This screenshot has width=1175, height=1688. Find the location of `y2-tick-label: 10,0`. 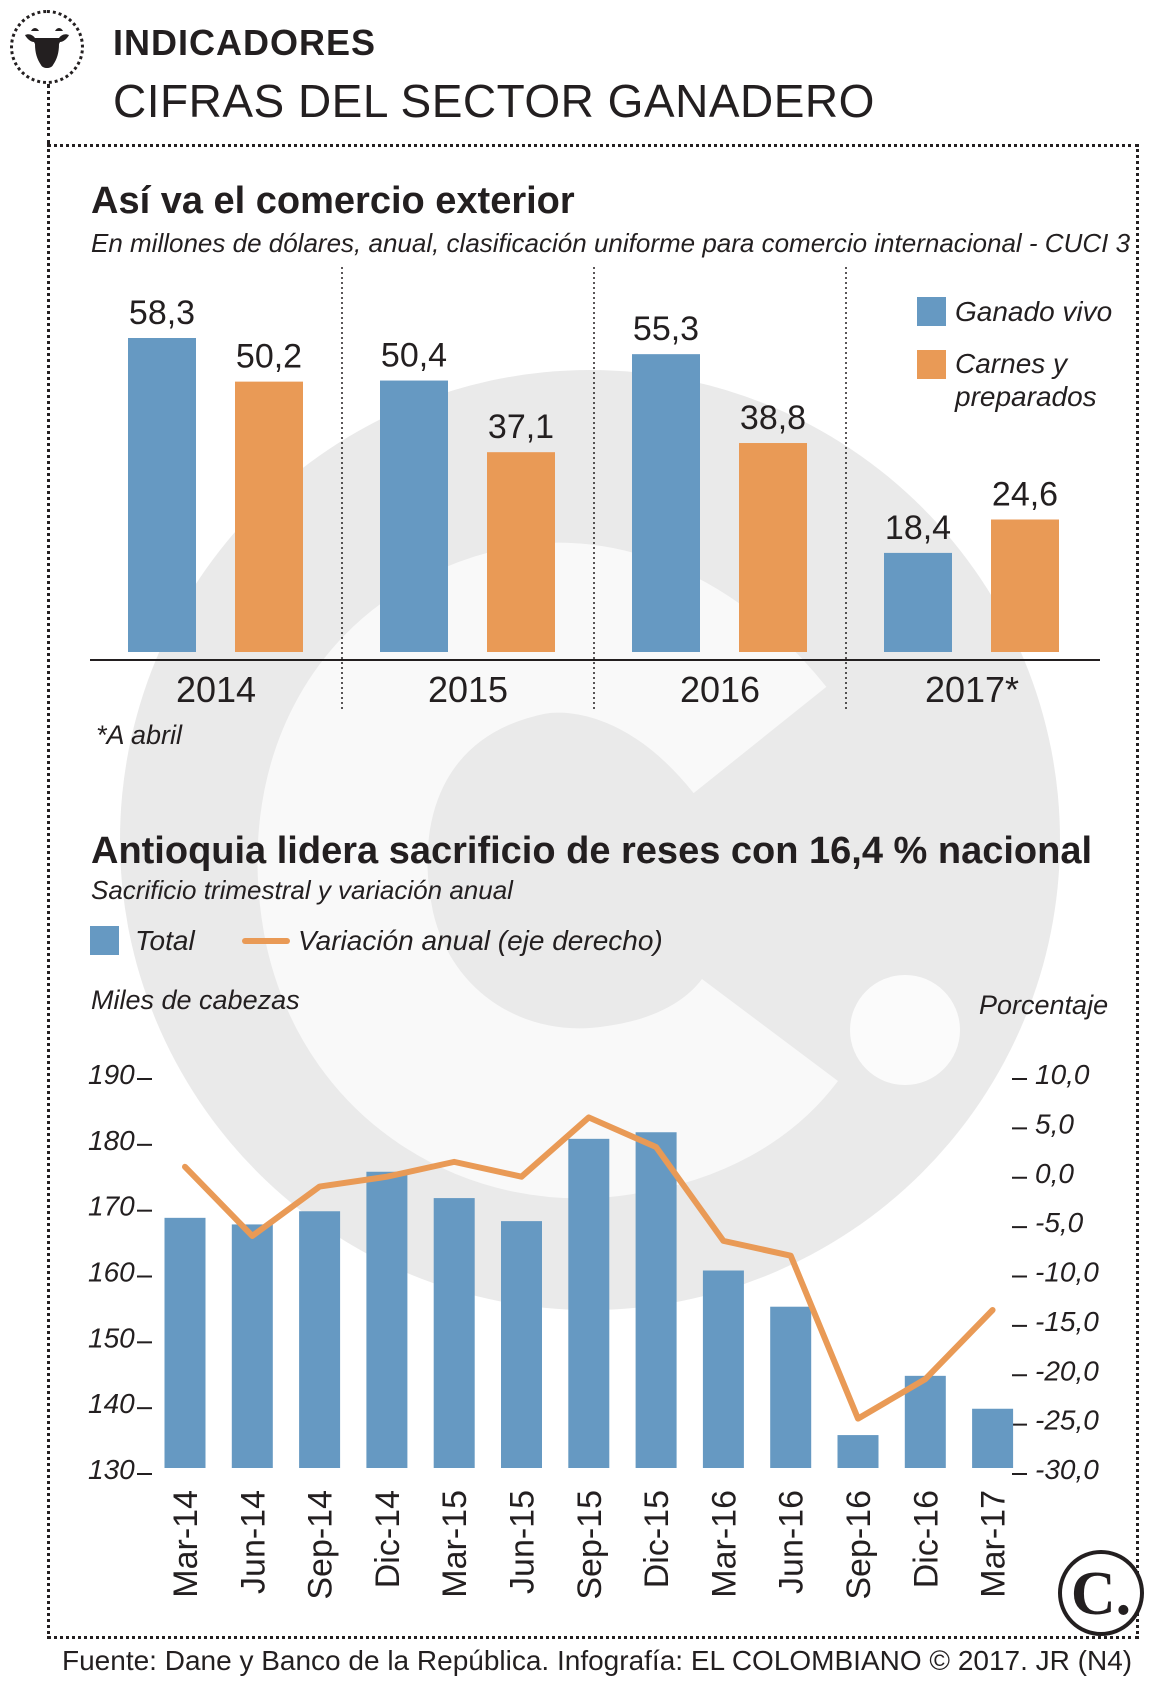

y2-tick-label: 10,0 is located at coordinates (1062, 1074).